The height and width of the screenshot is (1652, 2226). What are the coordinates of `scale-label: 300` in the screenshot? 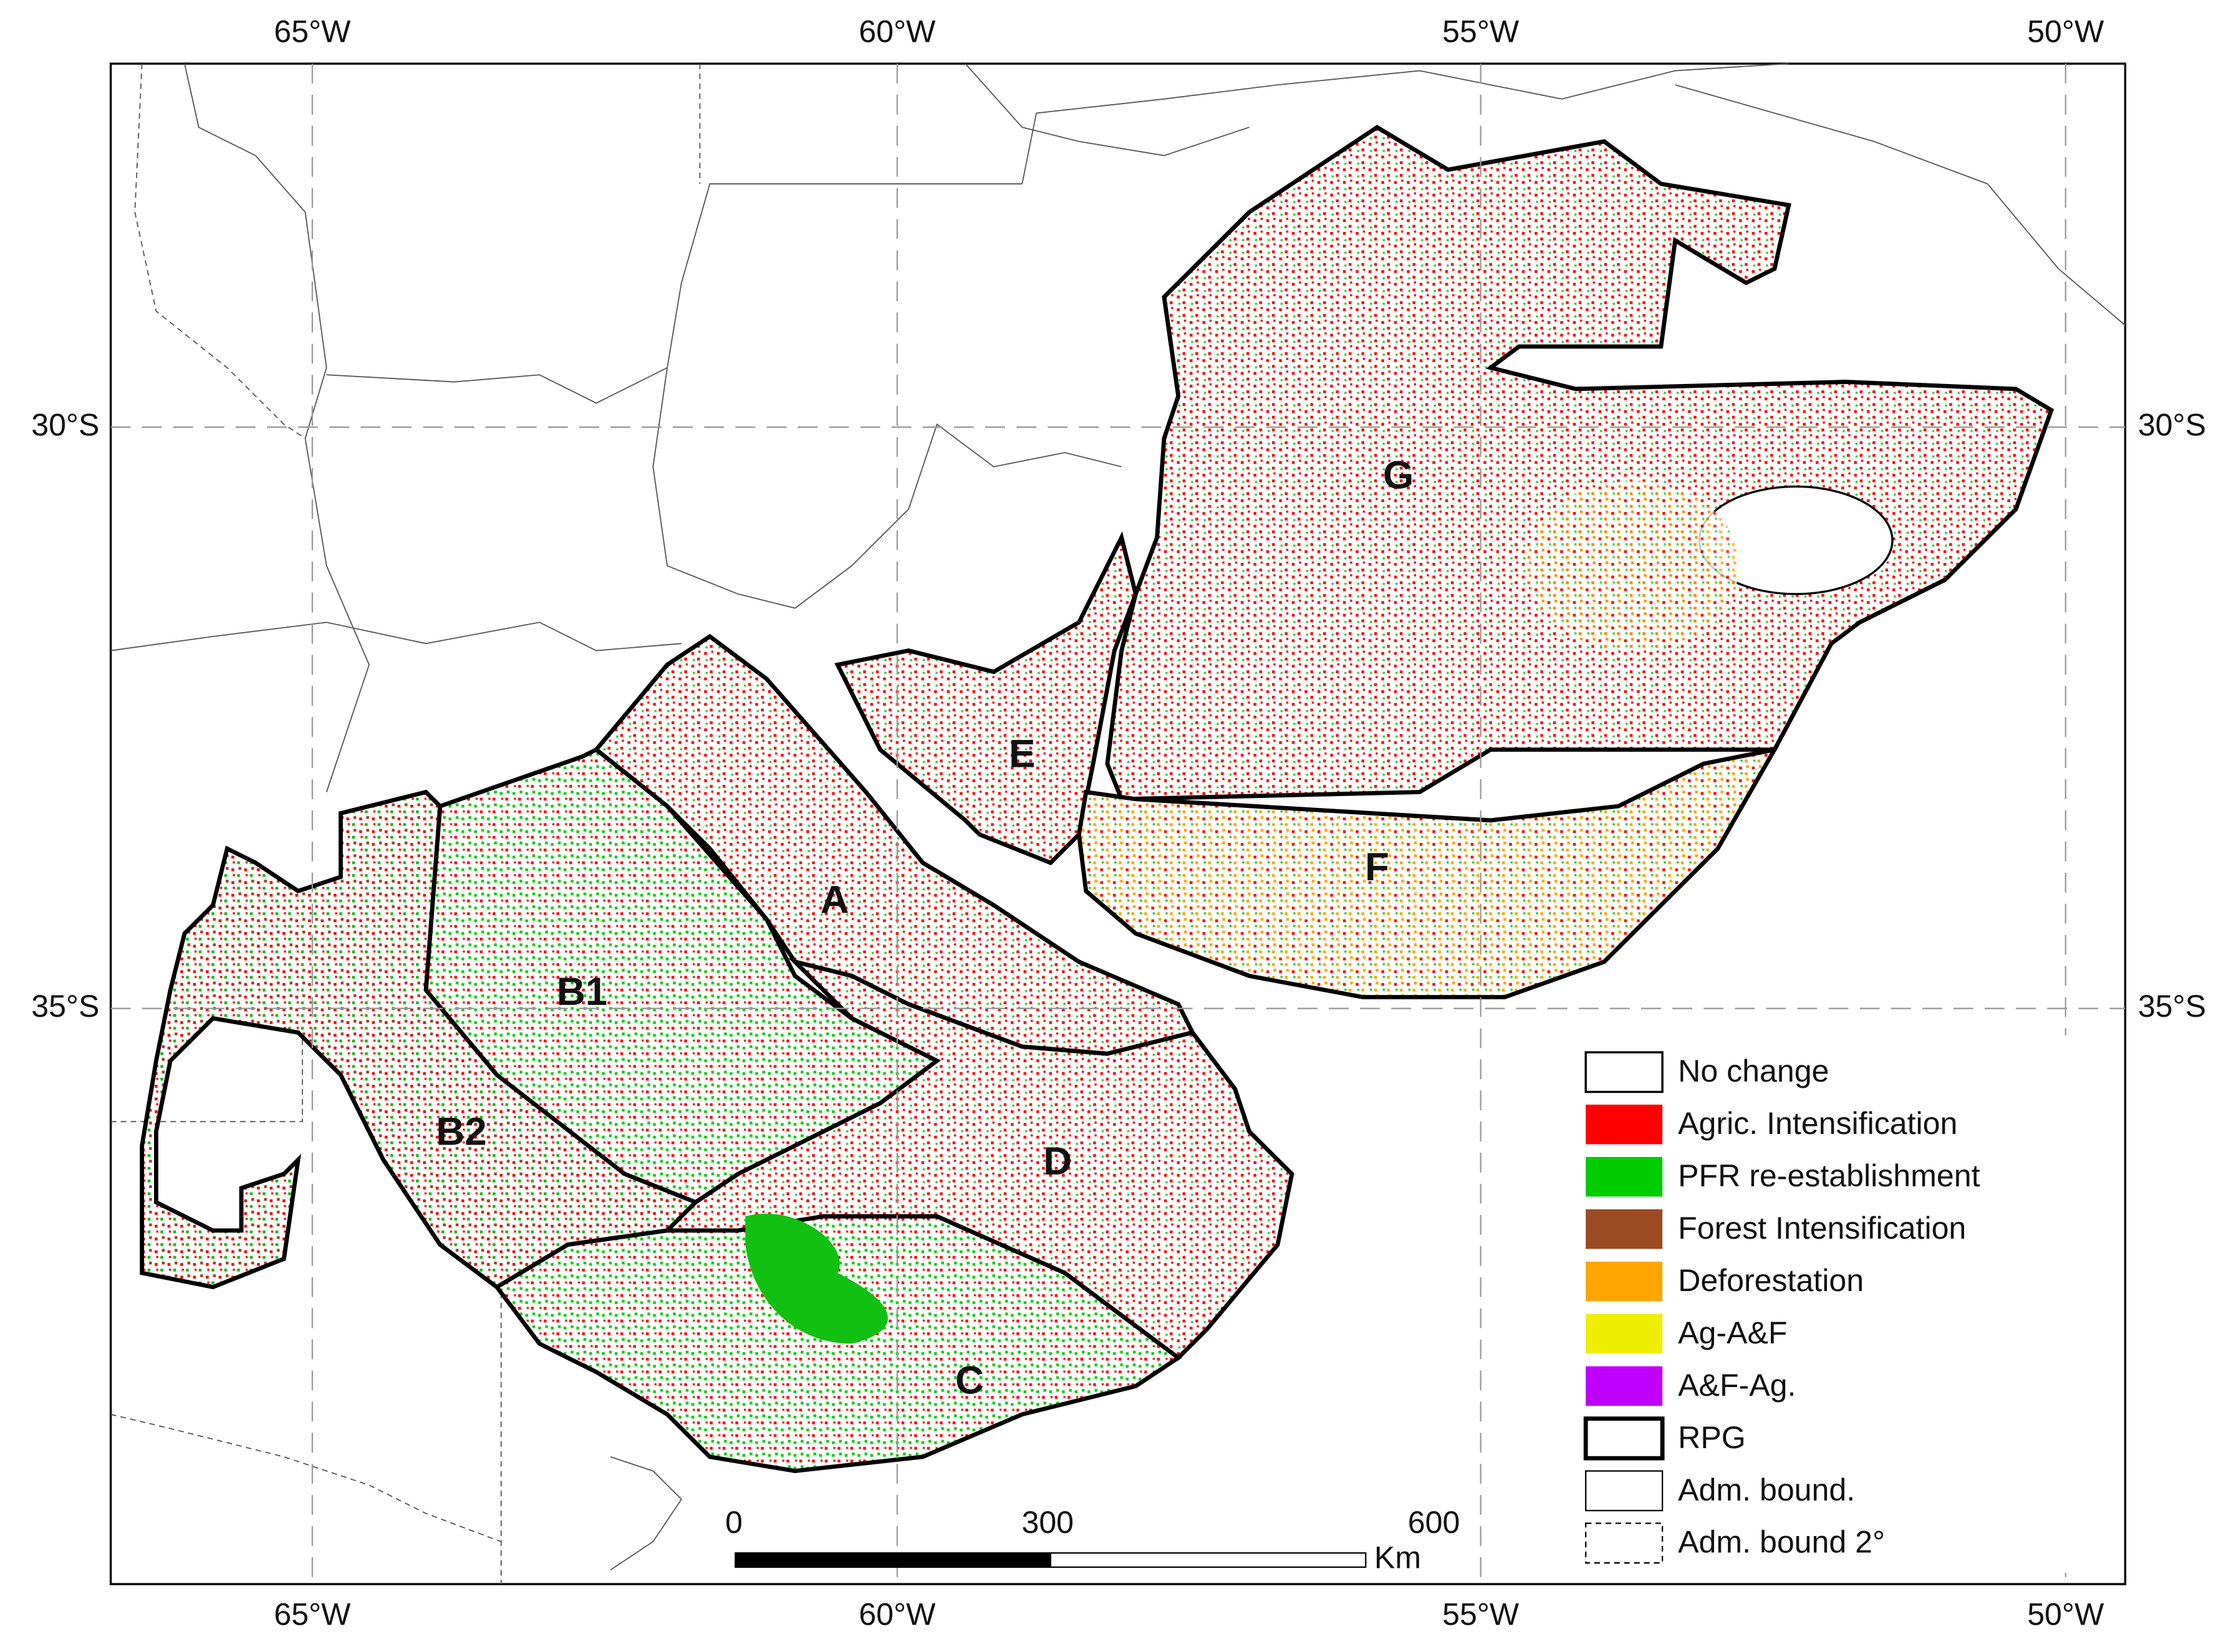 It's located at (1047, 1522).